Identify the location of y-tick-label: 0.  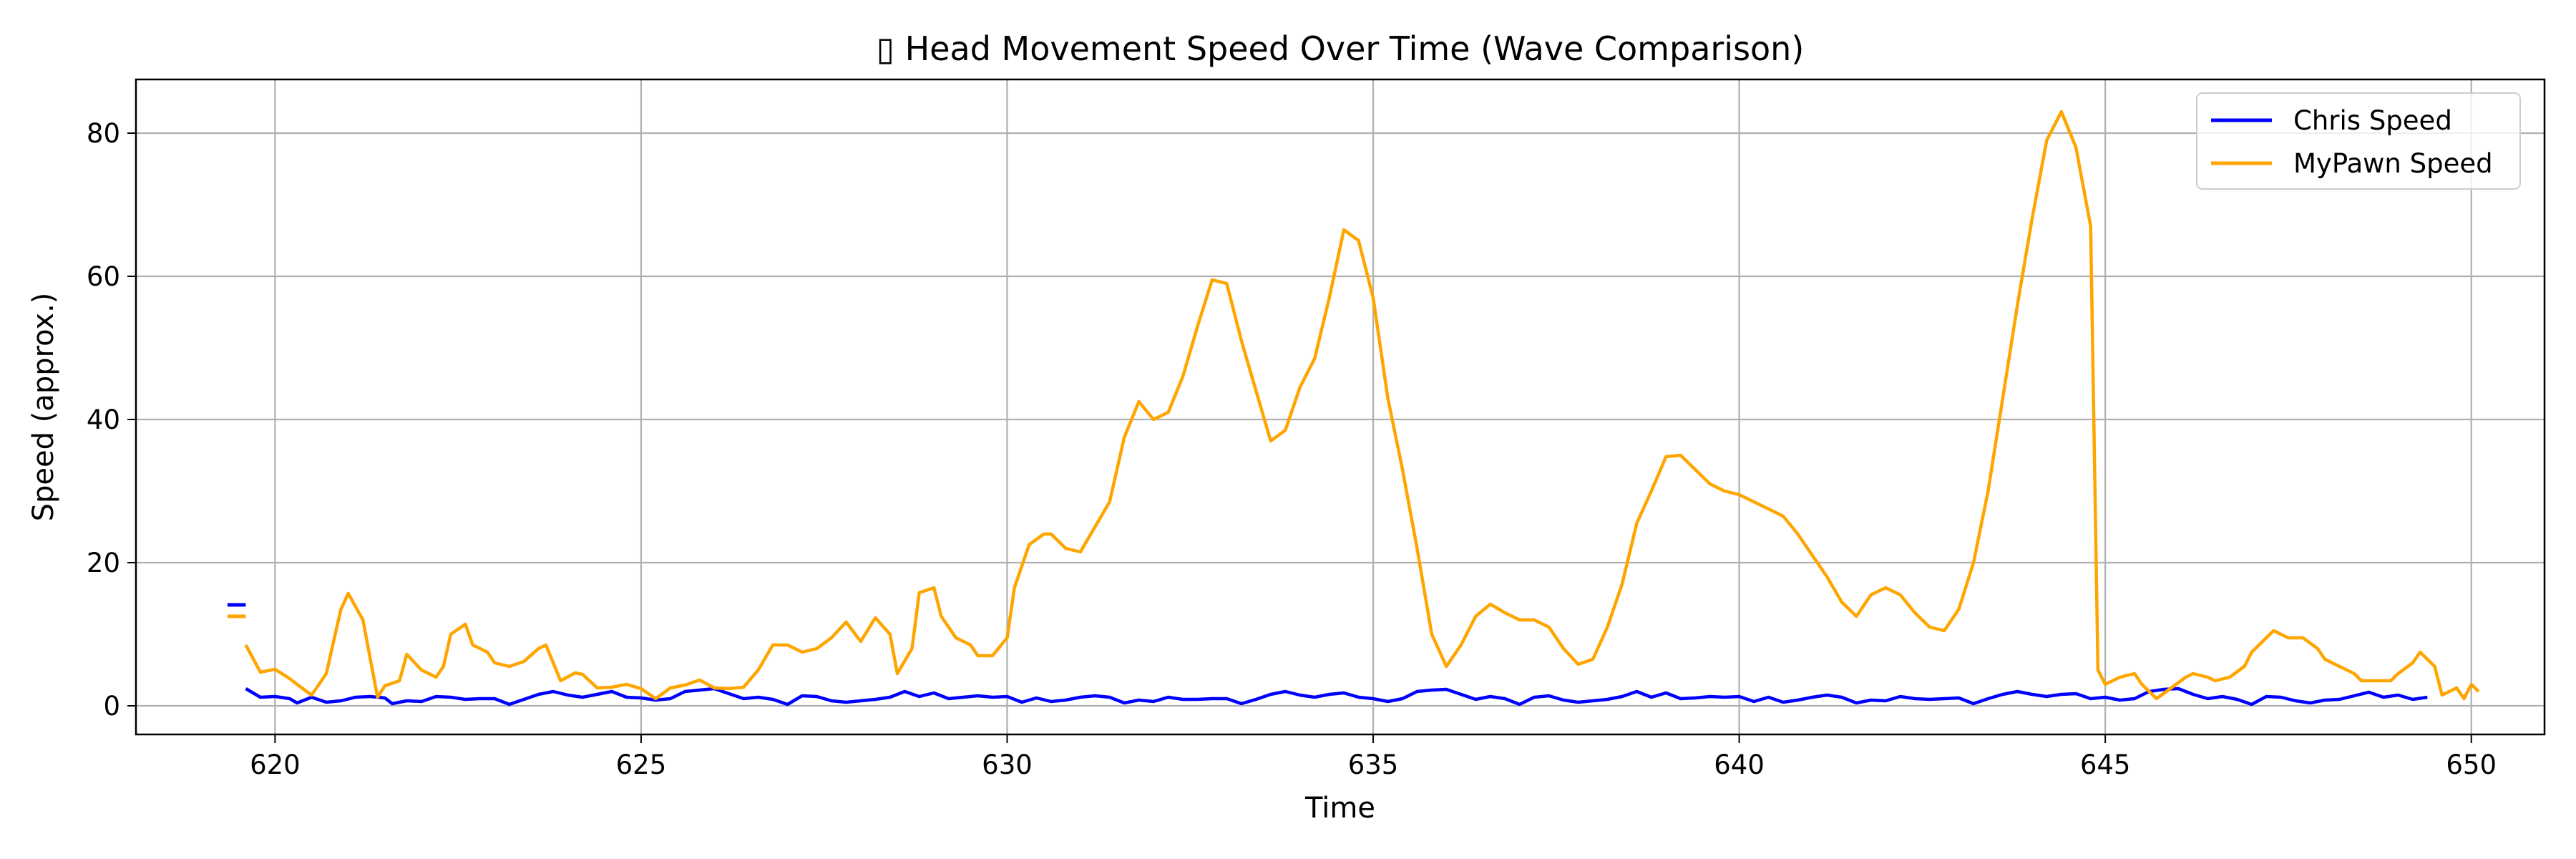
(111, 706).